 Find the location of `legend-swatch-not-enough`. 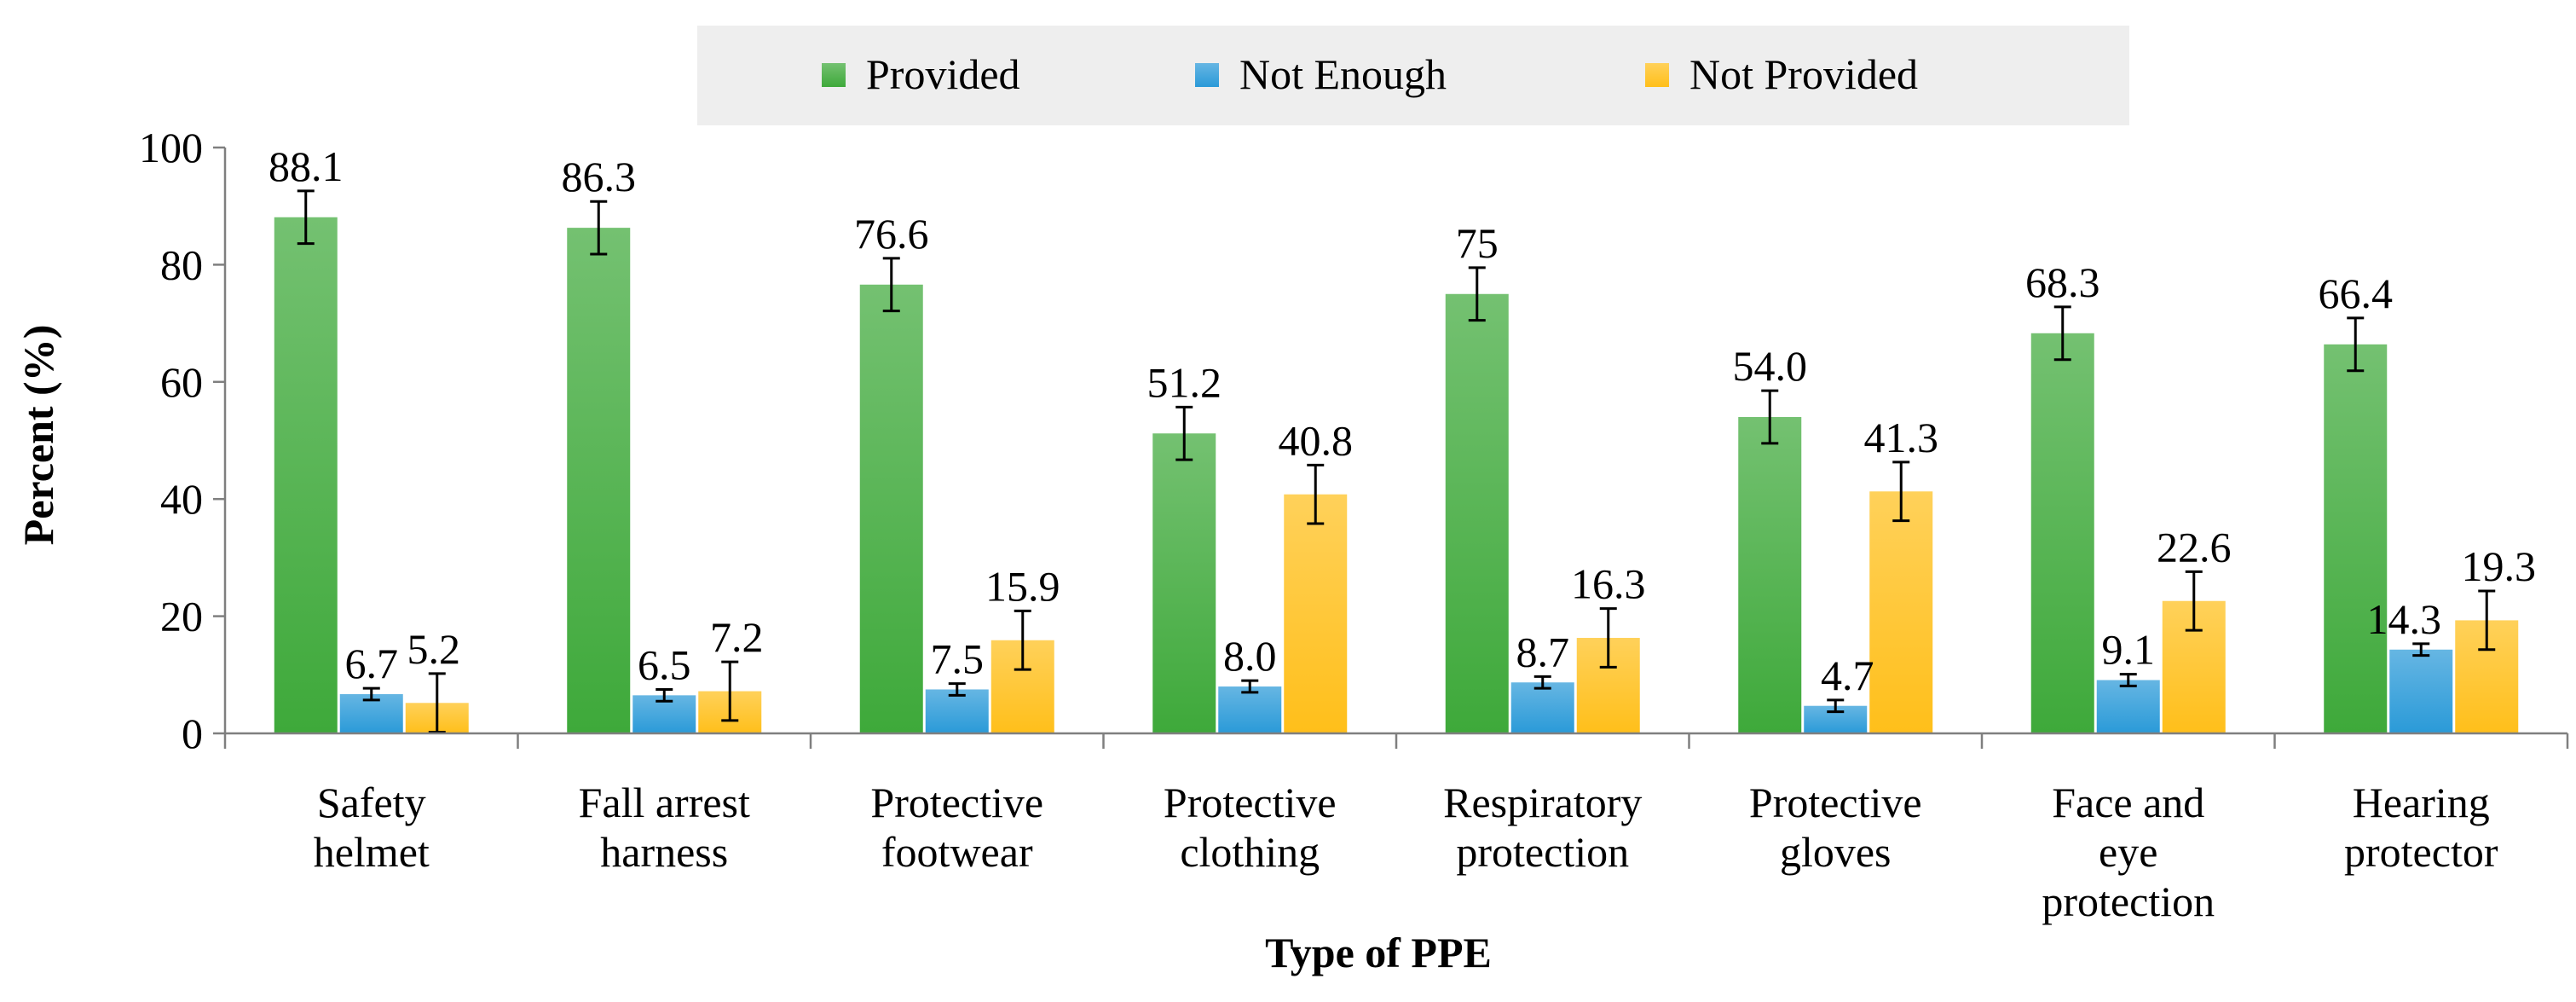

legend-swatch-not-enough is located at coordinates (1207, 75).